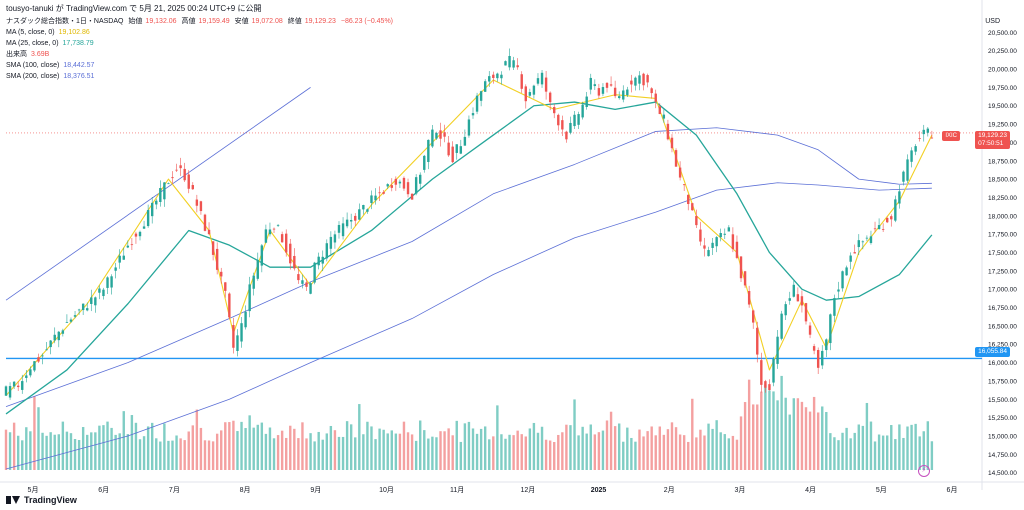  Describe the element at coordinates (1002, 88) in the screenshot. I see `y-tick-label: 19,750.00` at that location.